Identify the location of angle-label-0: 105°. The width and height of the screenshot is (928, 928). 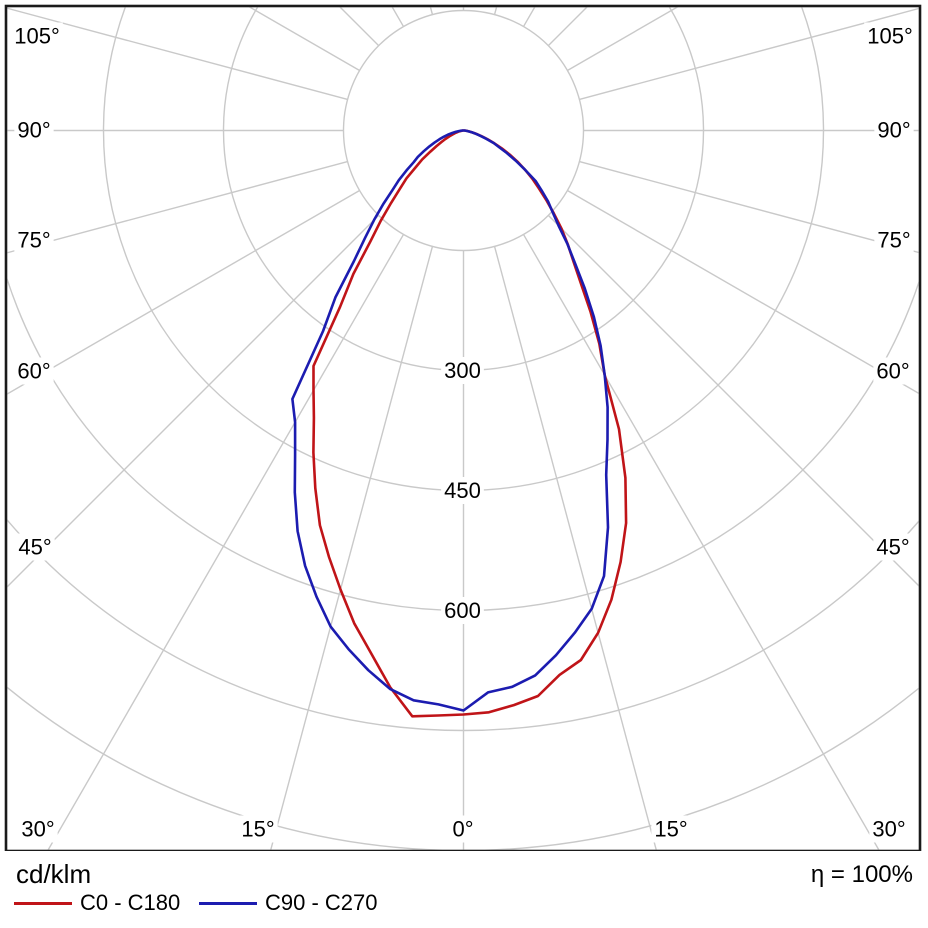
(37, 36).